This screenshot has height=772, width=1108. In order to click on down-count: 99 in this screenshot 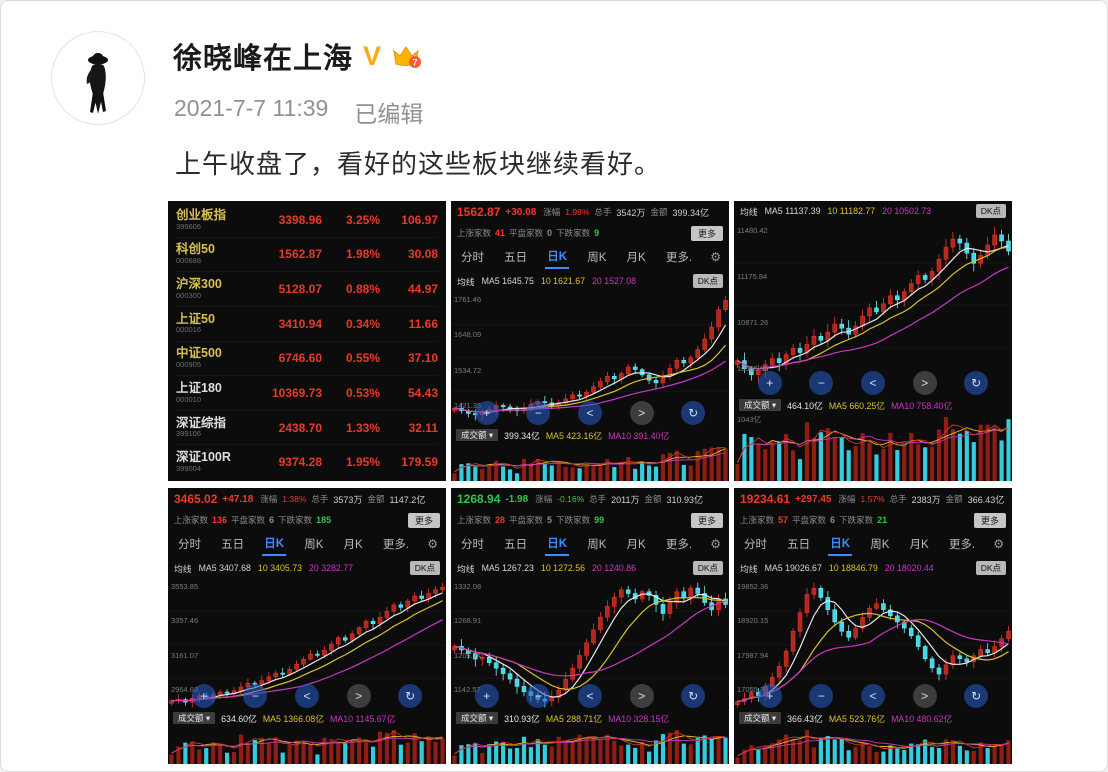, I will do `click(599, 520)`.